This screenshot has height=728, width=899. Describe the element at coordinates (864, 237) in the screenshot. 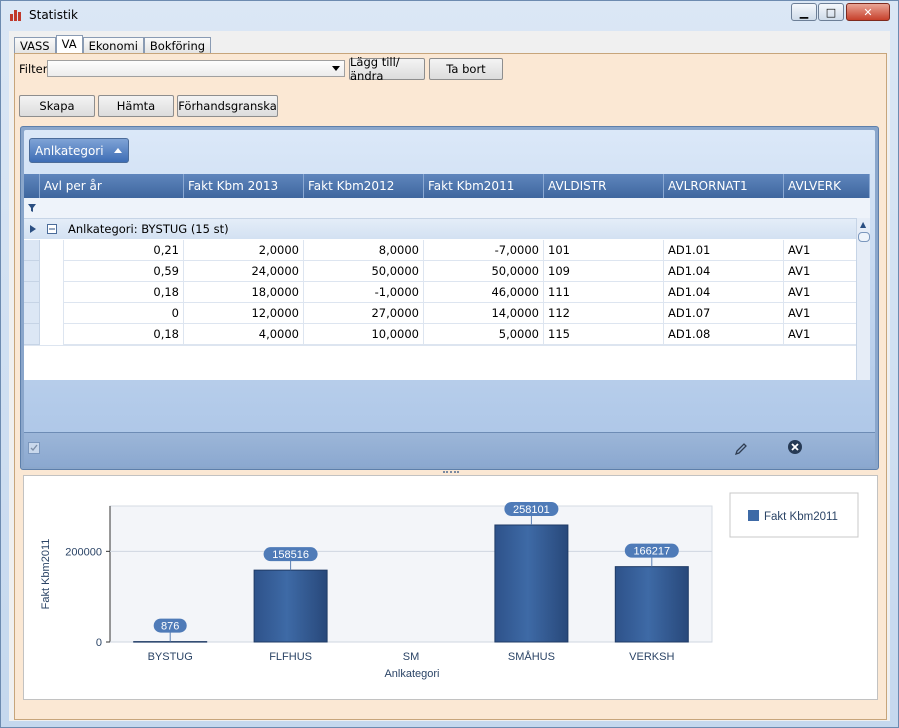

I see `scroll-thumb` at that location.